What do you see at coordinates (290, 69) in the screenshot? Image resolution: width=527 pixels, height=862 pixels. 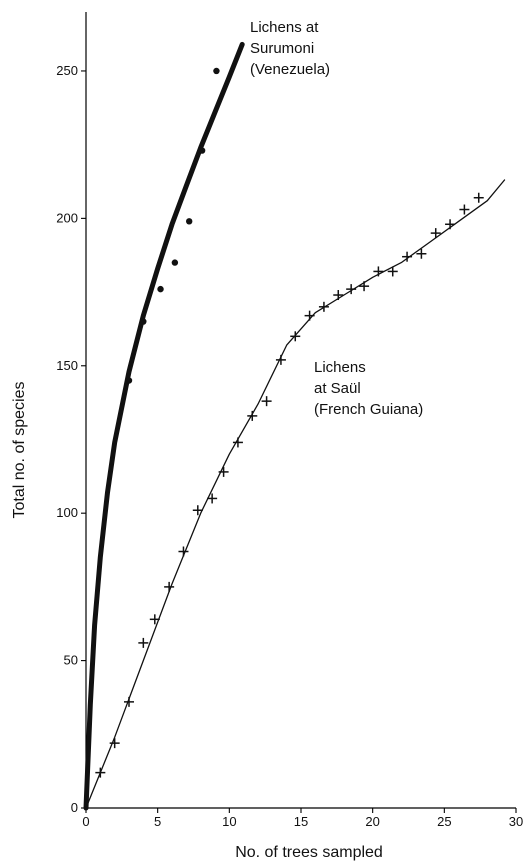 I see `series-1-label-line: (Venezuela)` at bounding box center [290, 69].